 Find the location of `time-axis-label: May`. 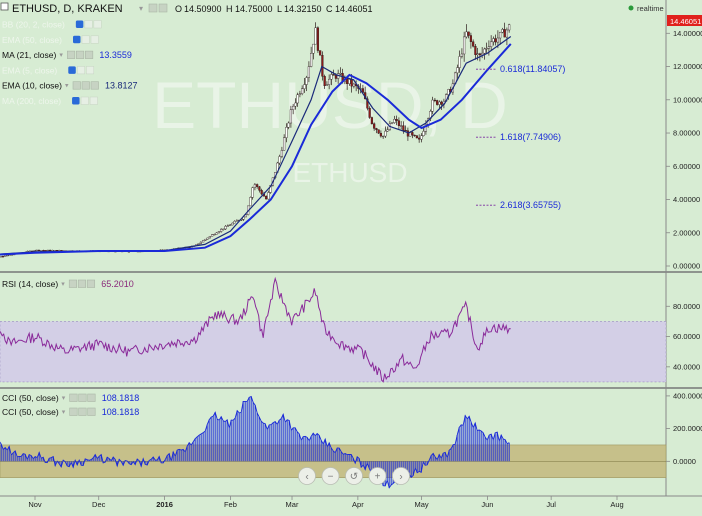

time-axis-label: May is located at coordinates (421, 504).